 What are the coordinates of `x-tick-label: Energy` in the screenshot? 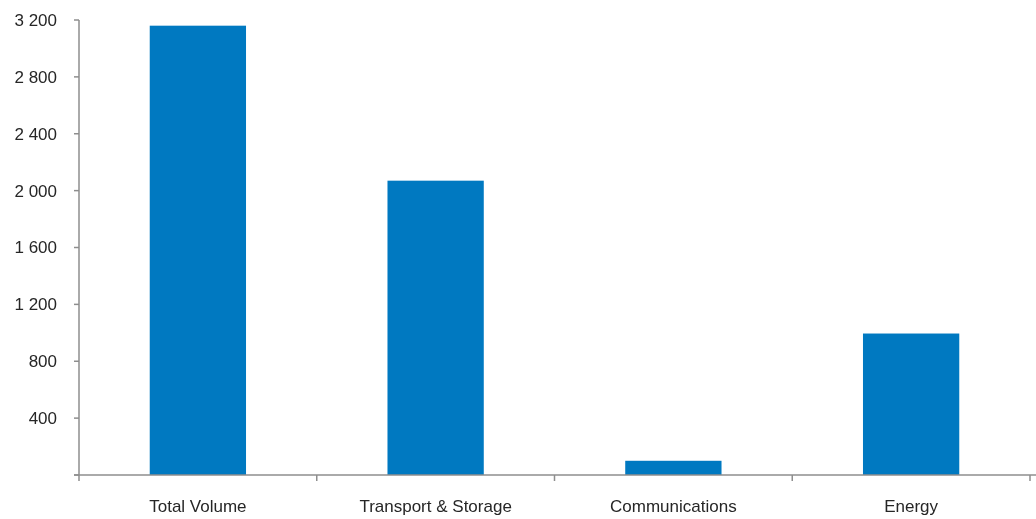 It's located at (911, 506).